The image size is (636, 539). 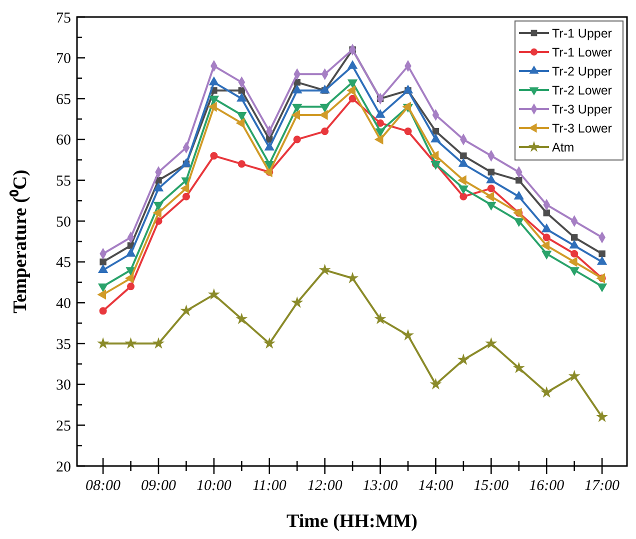 What do you see at coordinates (582, 33) in the screenshot?
I see `legend-label: Tr-1 Upper` at bounding box center [582, 33].